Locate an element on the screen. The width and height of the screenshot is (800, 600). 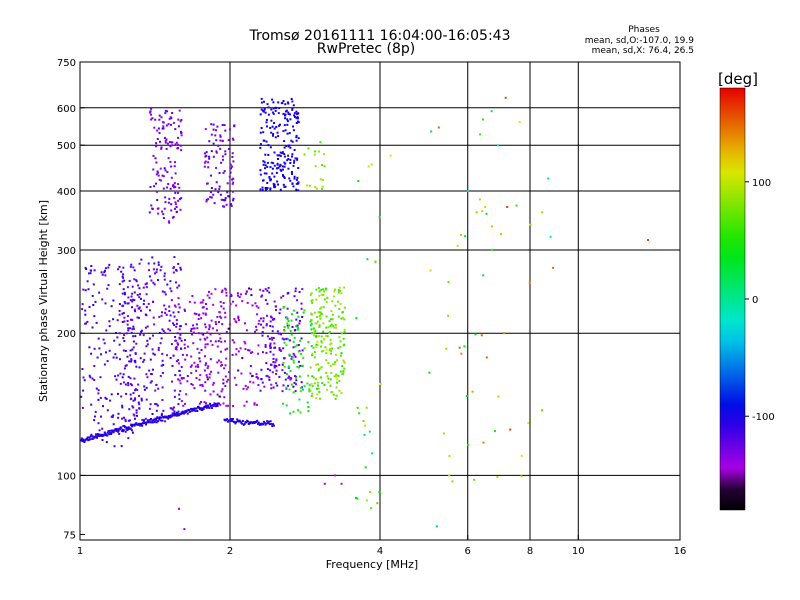
colorbar-tick-label: 100 is located at coordinates (761, 183).